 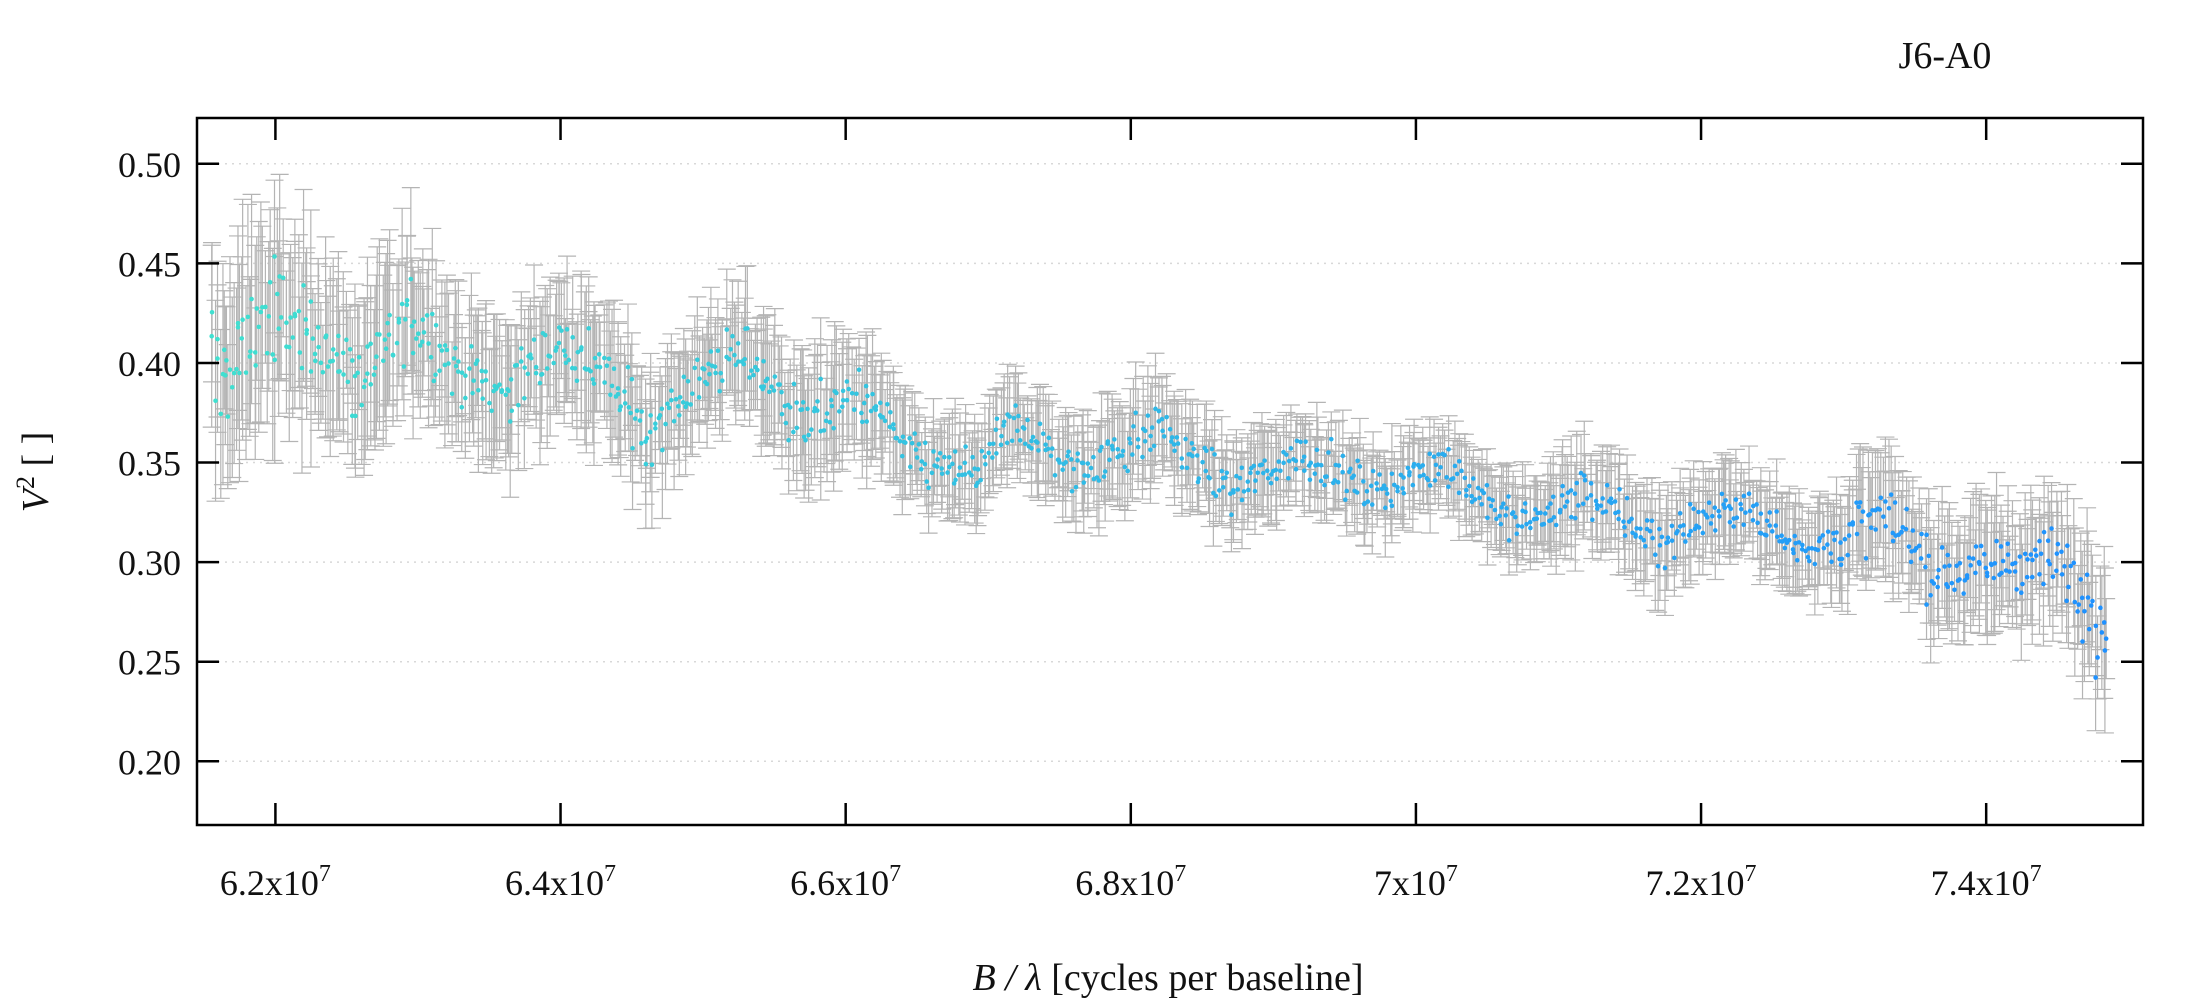 What do you see at coordinates (1751, 874) in the screenshot?
I see `x-tick-label-exponent: 7` at bounding box center [1751, 874].